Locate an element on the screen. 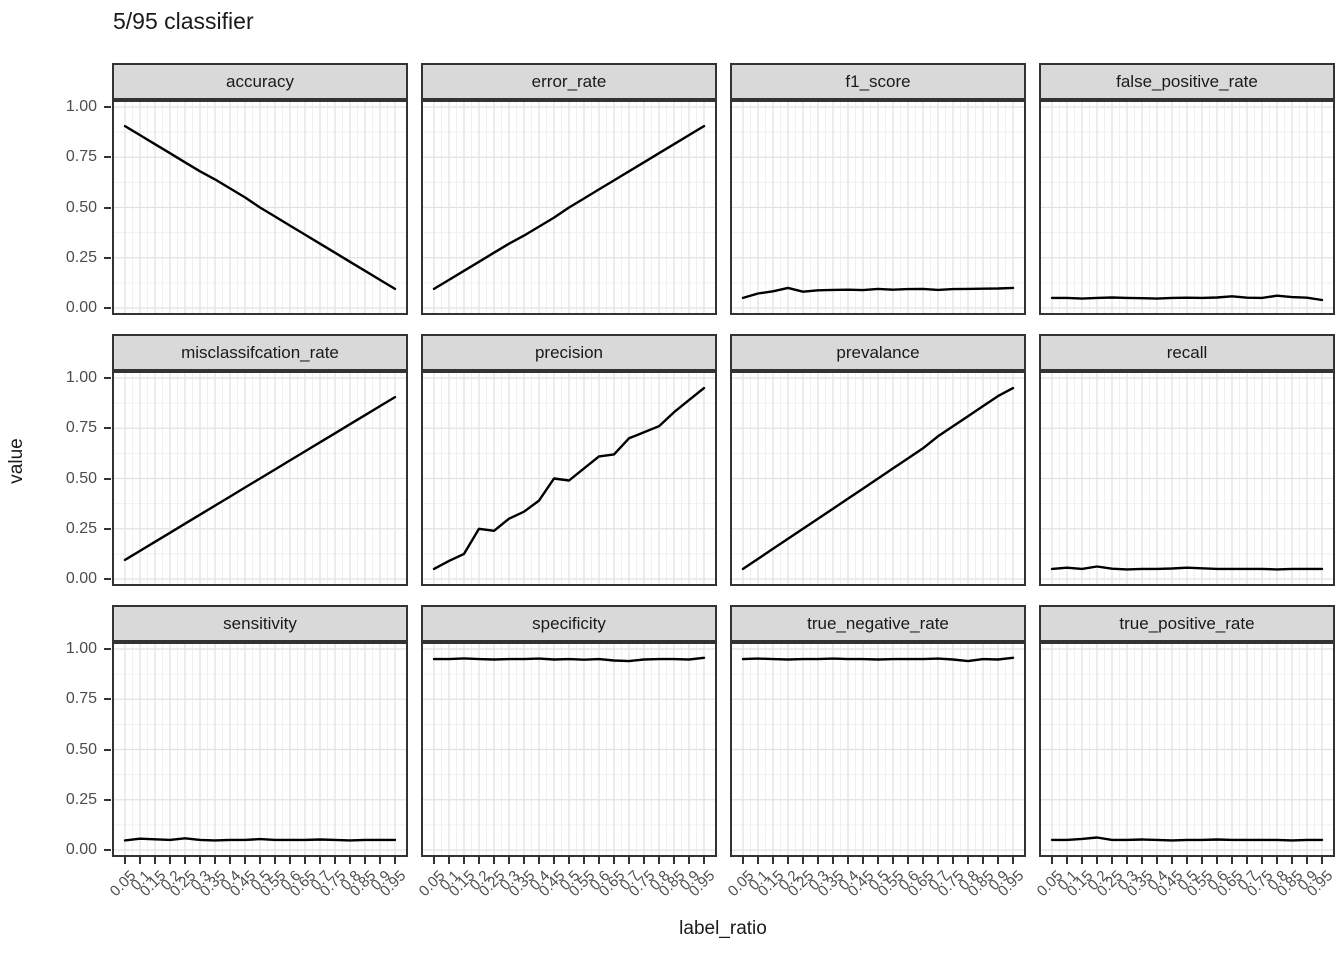  line-series-error_rate is located at coordinates (569, 207).